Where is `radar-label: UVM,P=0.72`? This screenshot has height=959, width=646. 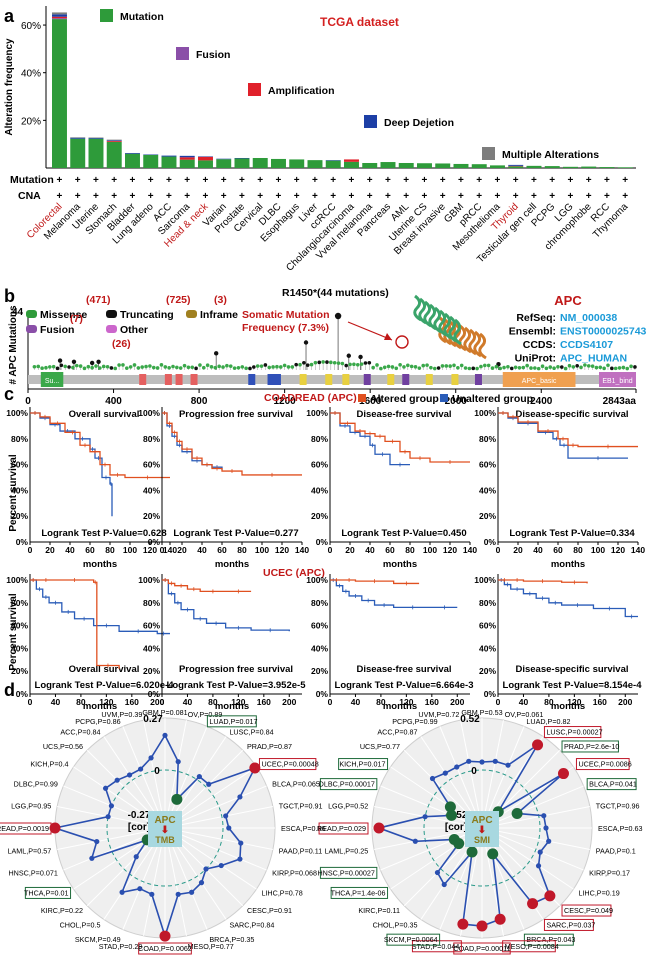
radar-label: UVM,P=0.72 is located at coordinates (438, 714).